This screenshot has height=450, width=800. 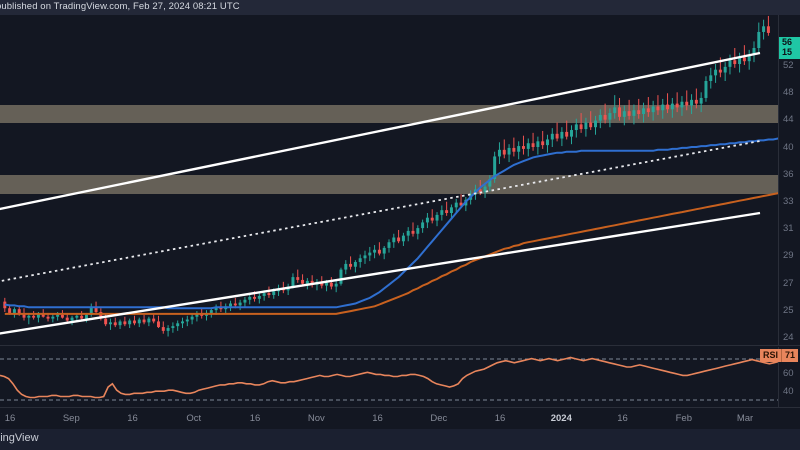 What do you see at coordinates (788, 147) in the screenshot?
I see `price-tick: 40` at bounding box center [788, 147].